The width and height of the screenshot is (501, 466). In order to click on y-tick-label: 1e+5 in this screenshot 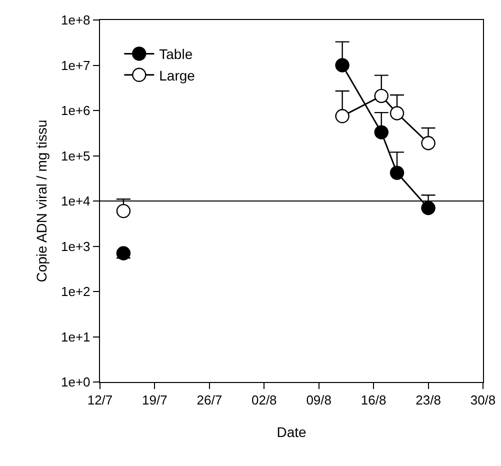, I will do `click(75, 156)`.